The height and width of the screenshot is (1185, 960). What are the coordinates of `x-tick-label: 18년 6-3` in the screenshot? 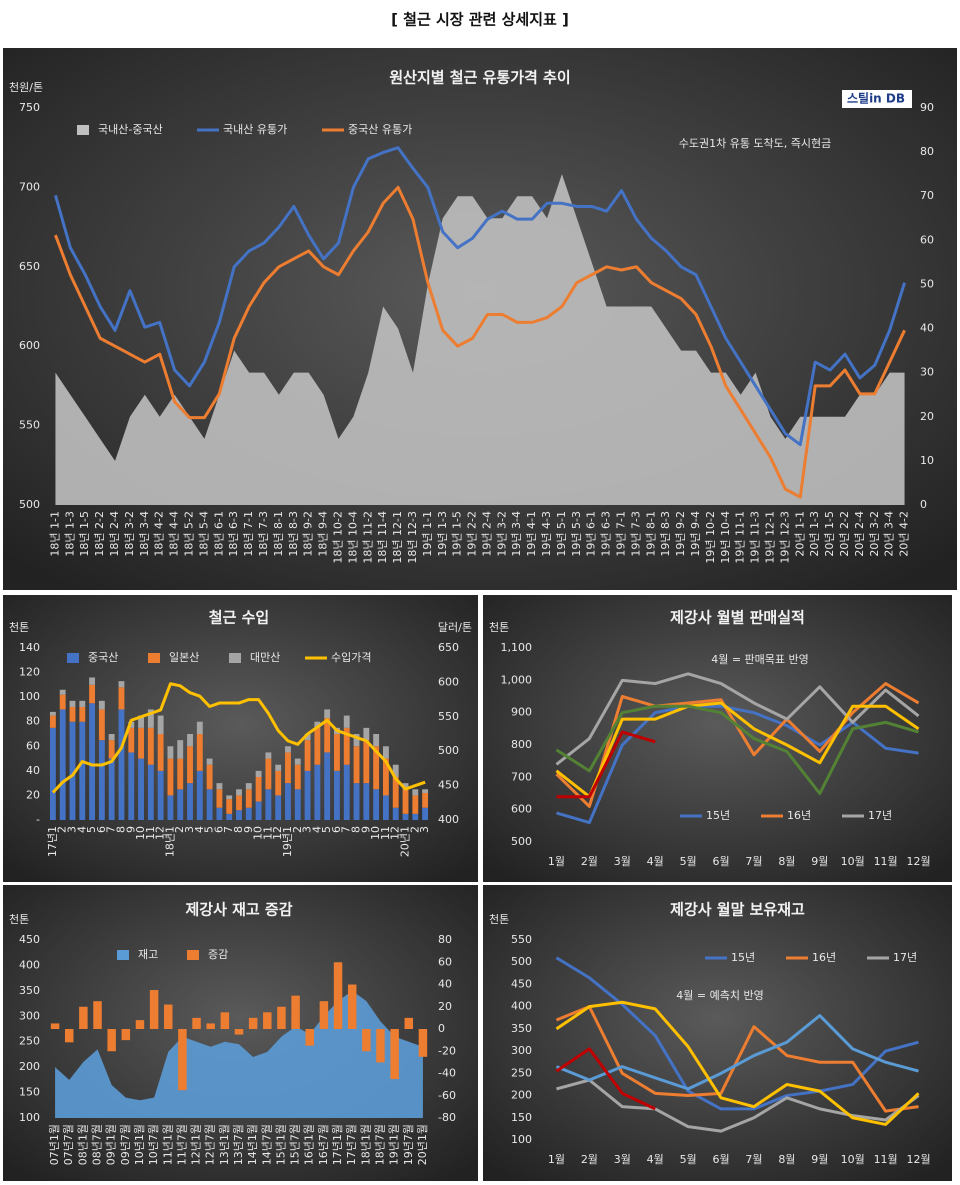 It's located at (233, 534).